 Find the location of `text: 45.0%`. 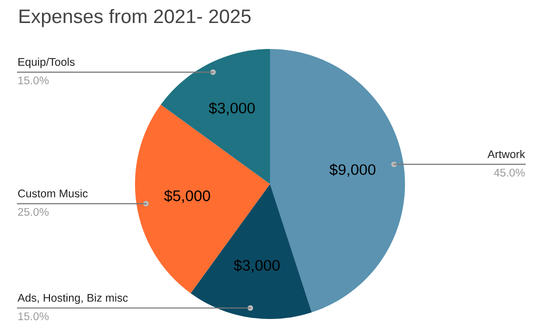

text: 45.0% is located at coordinates (509, 172).